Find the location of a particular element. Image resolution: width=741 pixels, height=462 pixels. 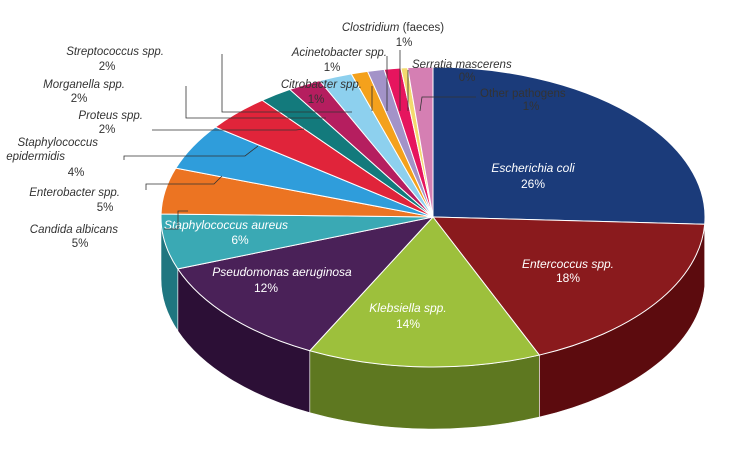

pie-label-serratia-mascerens: Serratia mascerens is located at coordinates (462, 65).